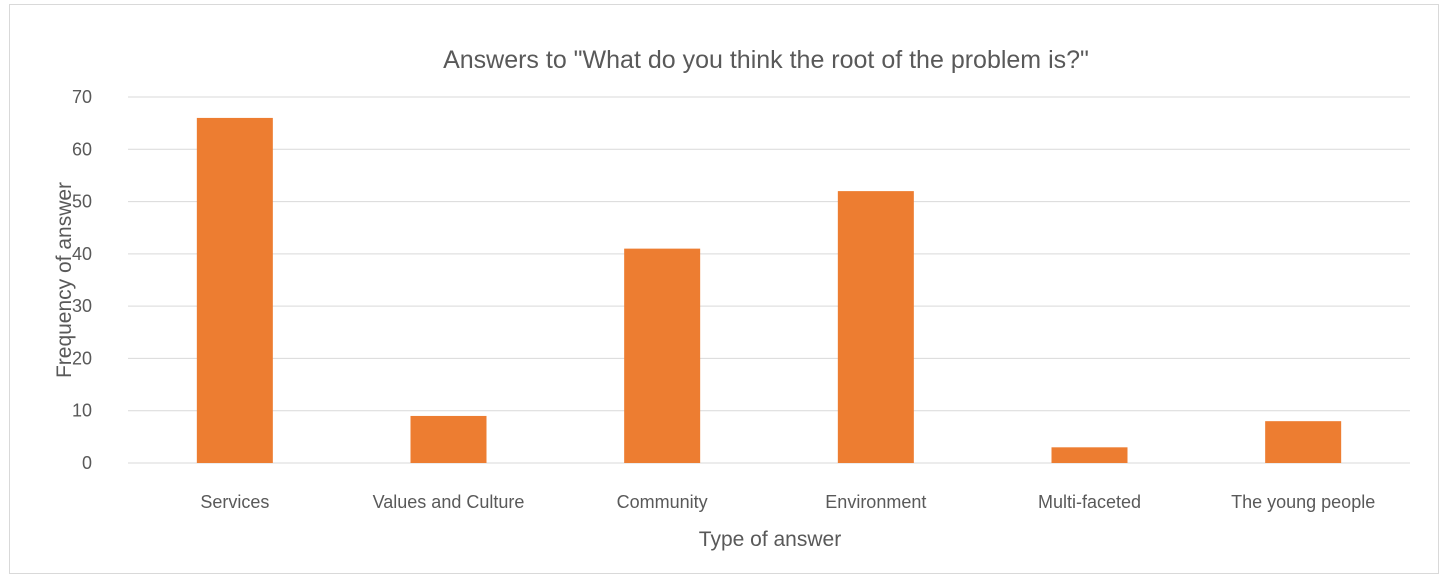  Describe the element at coordinates (662, 355) in the screenshot. I see `bar-community` at that location.